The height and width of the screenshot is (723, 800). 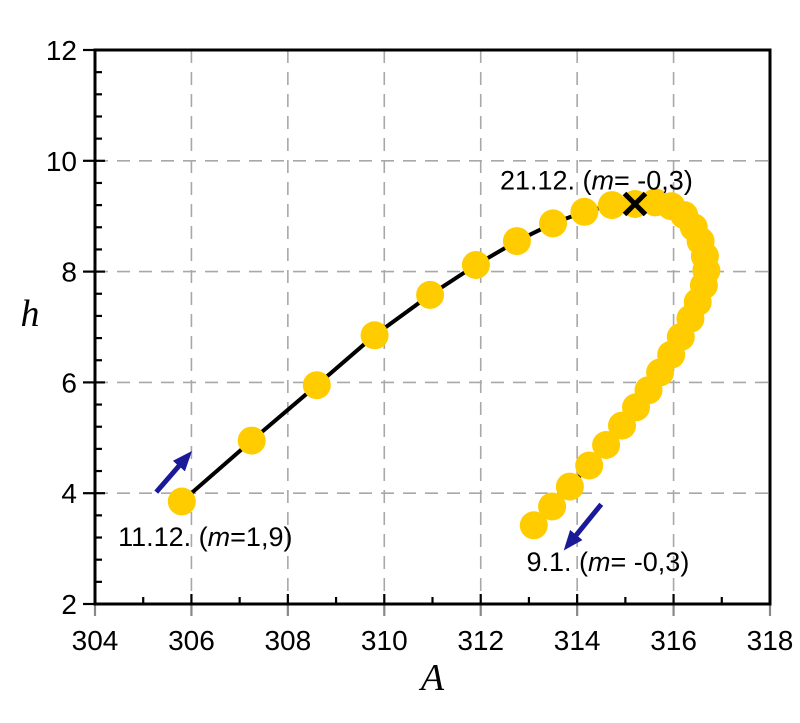 I want to click on y-tick-label: 4, so click(x=69, y=493).